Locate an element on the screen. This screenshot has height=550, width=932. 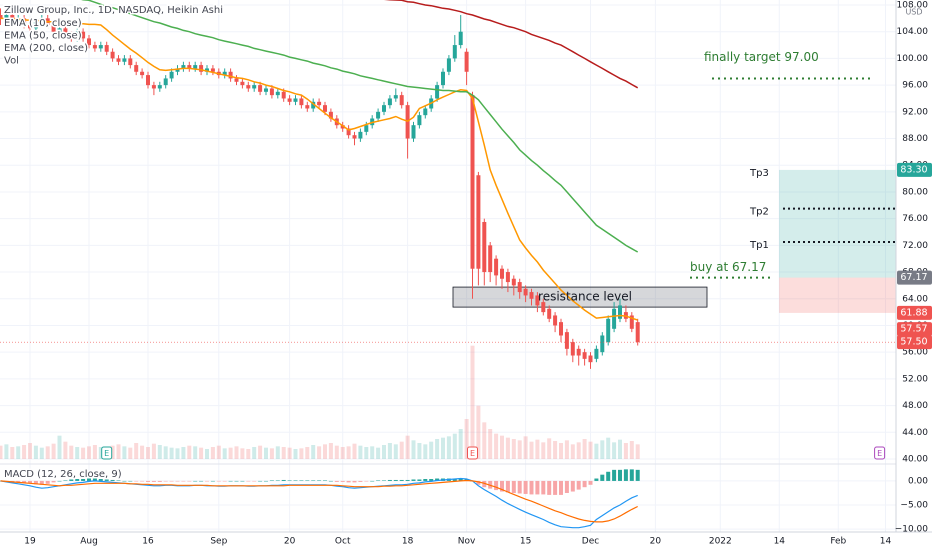
price-tag is located at coordinates (914, 342).